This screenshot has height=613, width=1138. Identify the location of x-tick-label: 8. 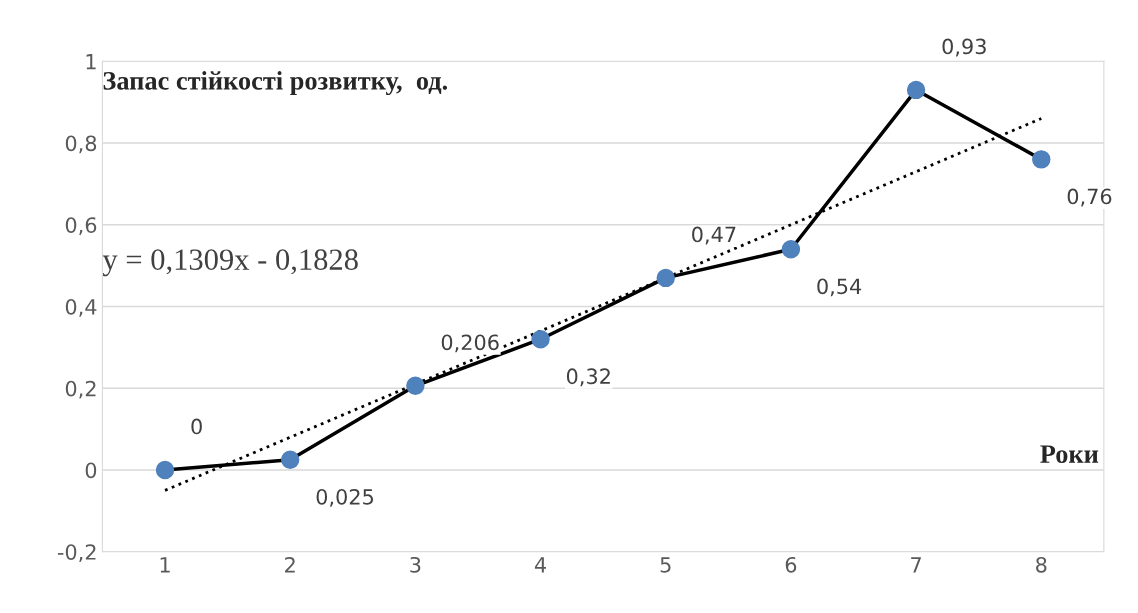
(1041, 564).